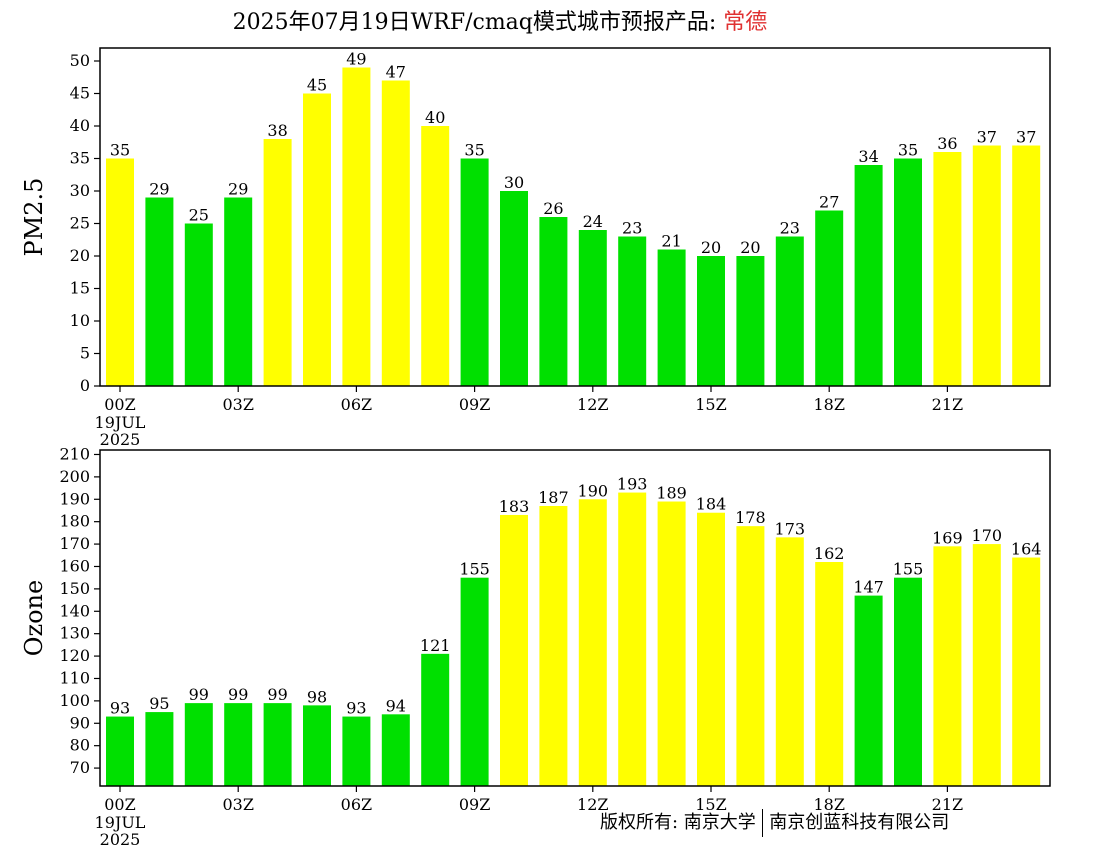 This screenshot has height=850, width=1100. I want to click on ozone-value-label: 190, so click(593, 490).